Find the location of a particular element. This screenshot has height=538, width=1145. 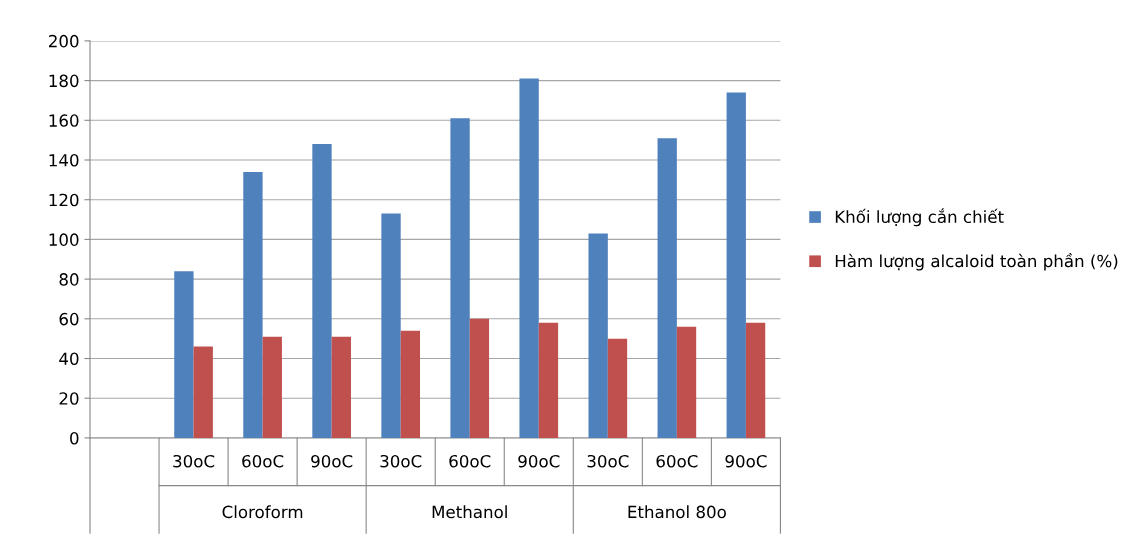

y-tick-label: 140 is located at coordinates (64, 160).